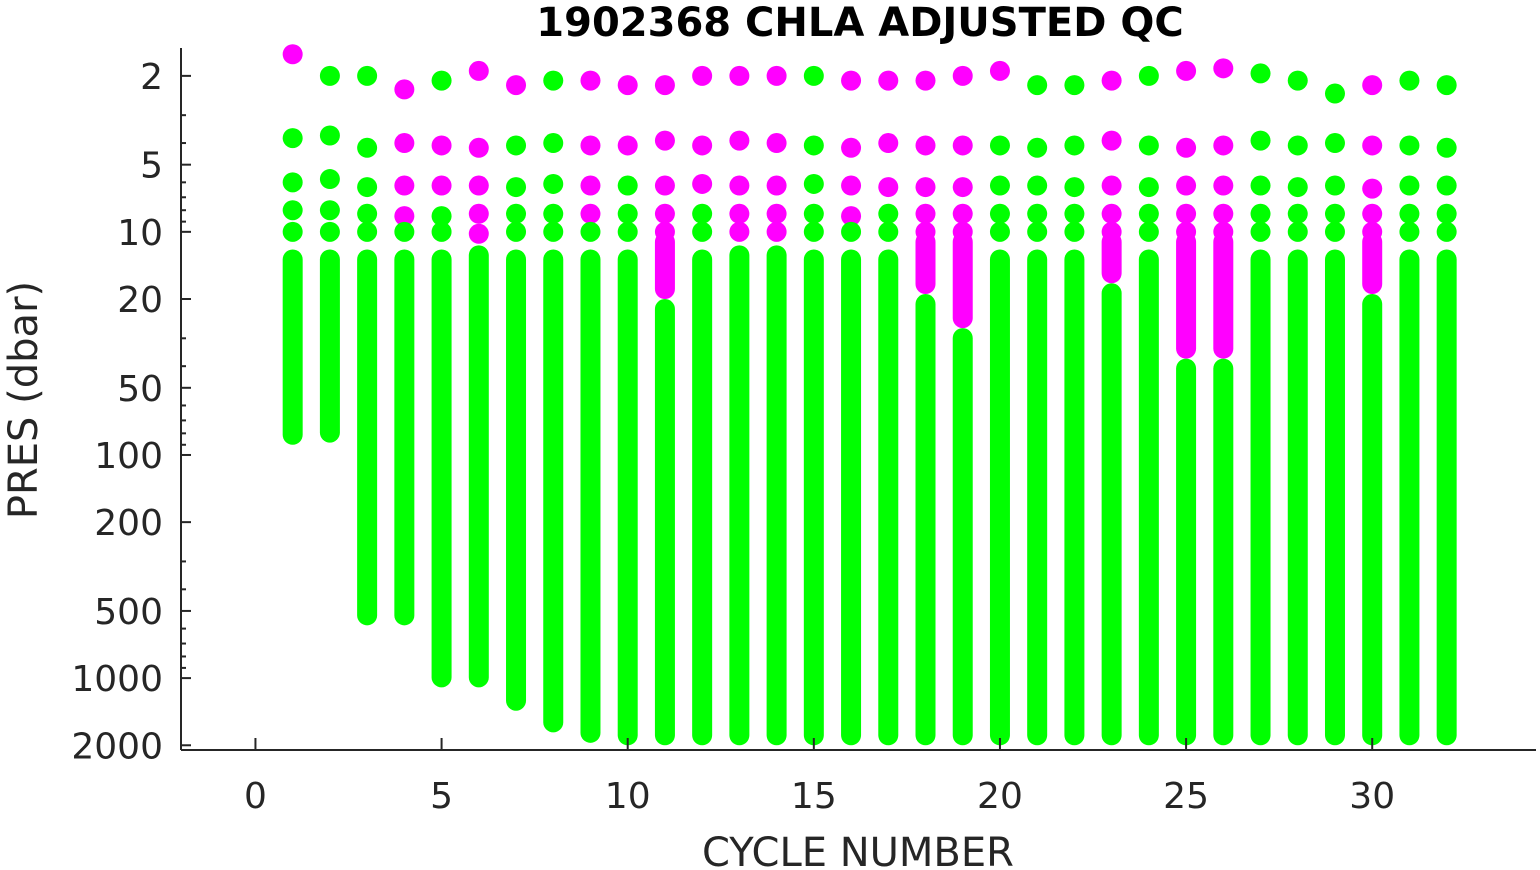 The height and width of the screenshot is (870, 1540). I want to click on x-tick-label: 10, so click(628, 796).